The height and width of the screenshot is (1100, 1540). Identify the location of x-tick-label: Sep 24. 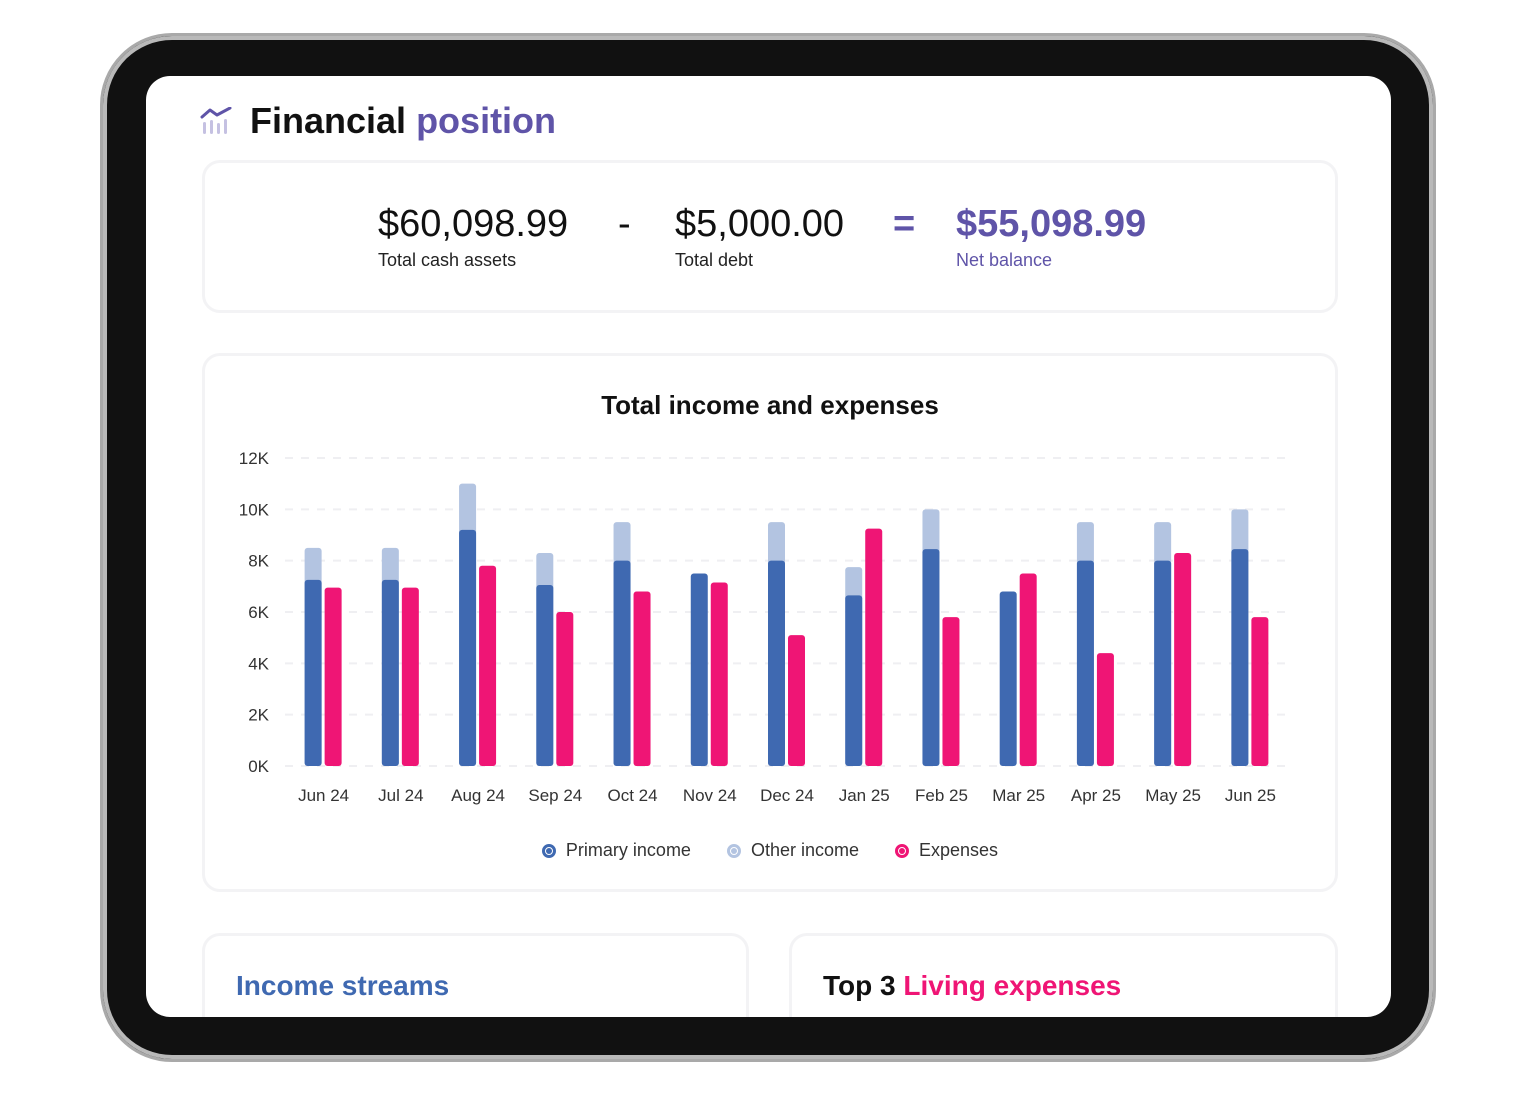
(555, 795).